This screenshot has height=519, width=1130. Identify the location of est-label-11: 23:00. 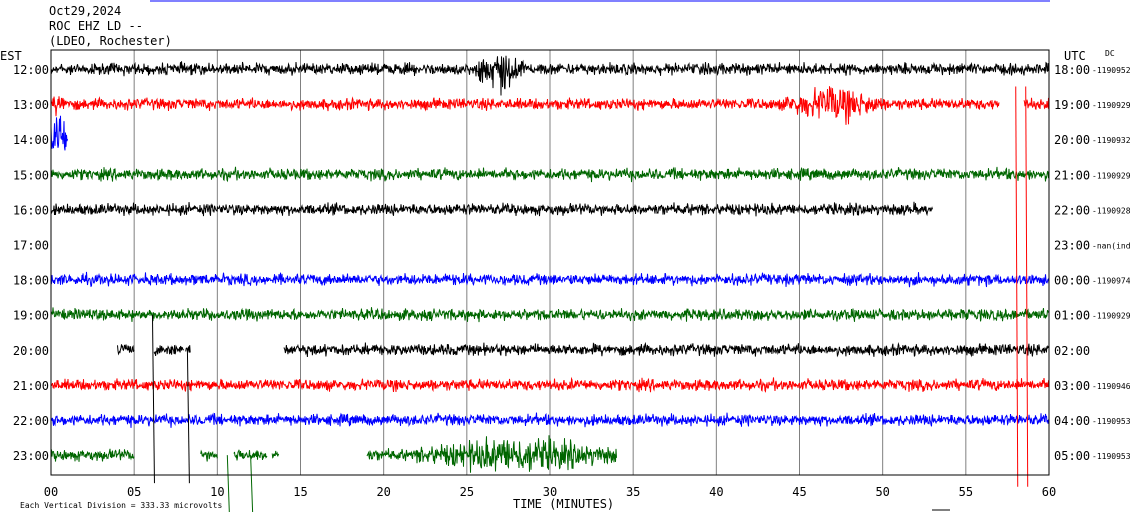
(31, 456).